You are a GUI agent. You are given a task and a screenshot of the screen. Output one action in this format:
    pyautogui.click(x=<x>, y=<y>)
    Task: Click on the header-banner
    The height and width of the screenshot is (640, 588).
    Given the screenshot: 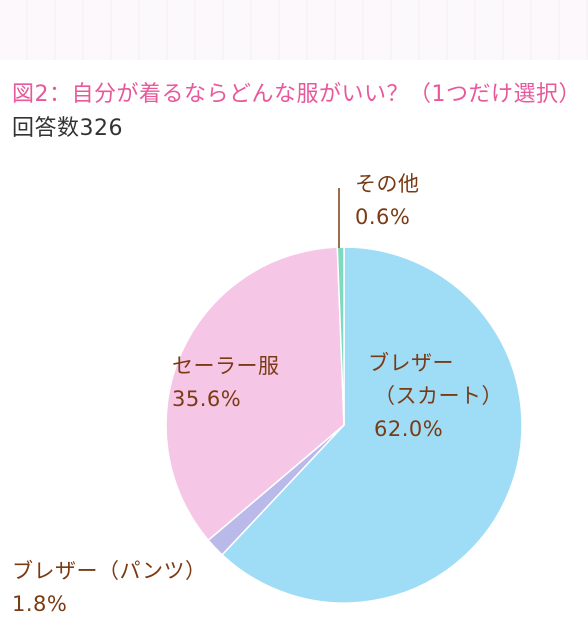 What is the action you would take?
    pyautogui.click(x=294, y=30)
    